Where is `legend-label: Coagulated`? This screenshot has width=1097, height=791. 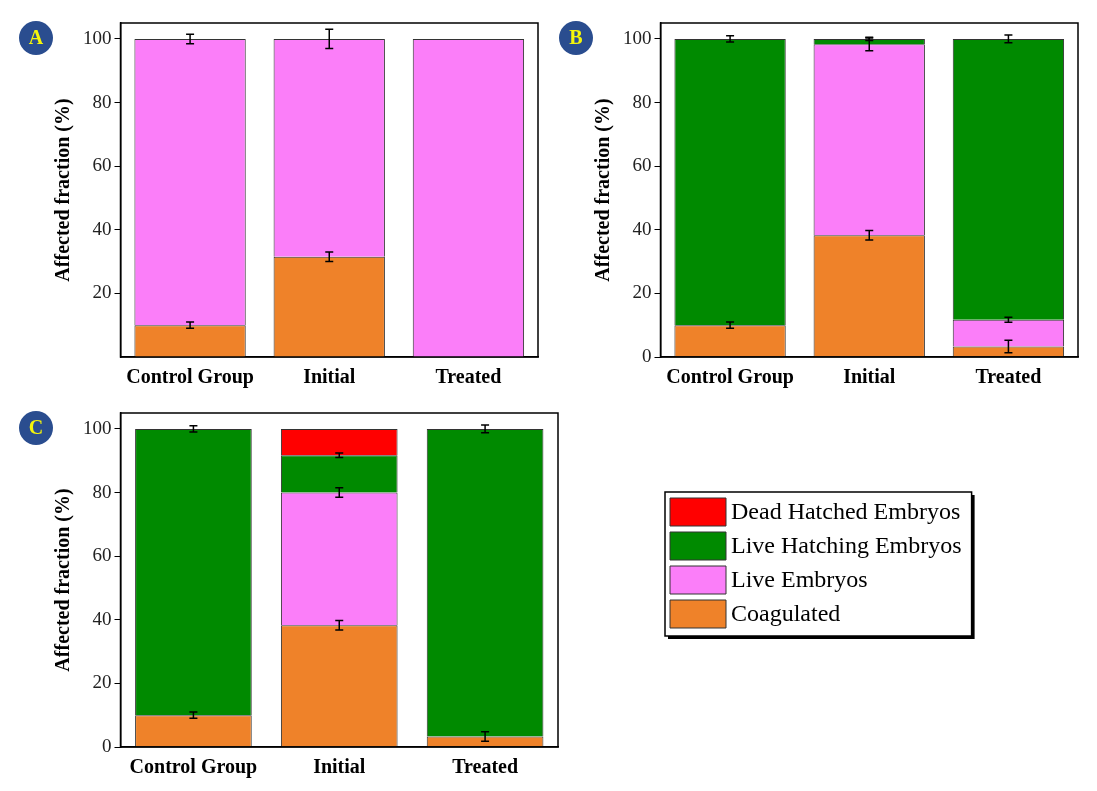
legend-label: Coagulated is located at coordinates (786, 613).